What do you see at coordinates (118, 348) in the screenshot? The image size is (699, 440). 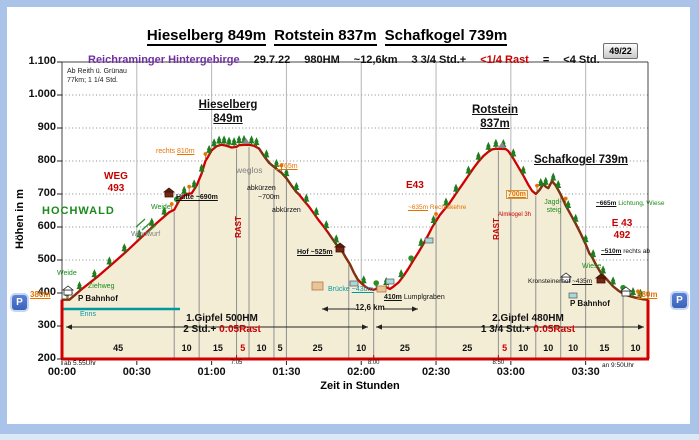 I see `segment-minutes-label: 45` at bounding box center [118, 348].